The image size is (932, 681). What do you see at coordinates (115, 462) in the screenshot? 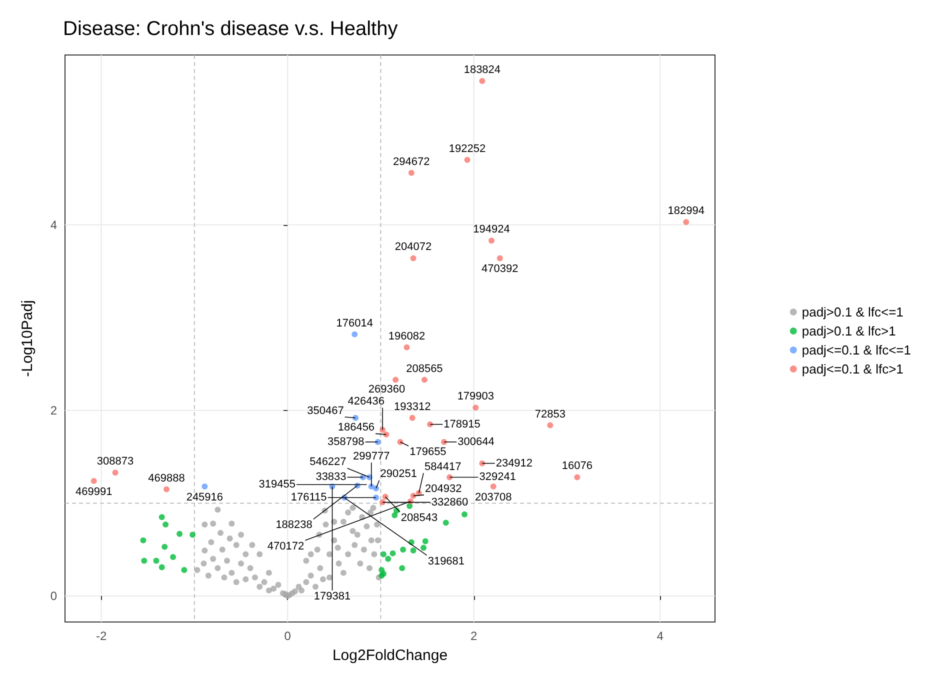
I see `annotation: 308873` at bounding box center [115, 462].